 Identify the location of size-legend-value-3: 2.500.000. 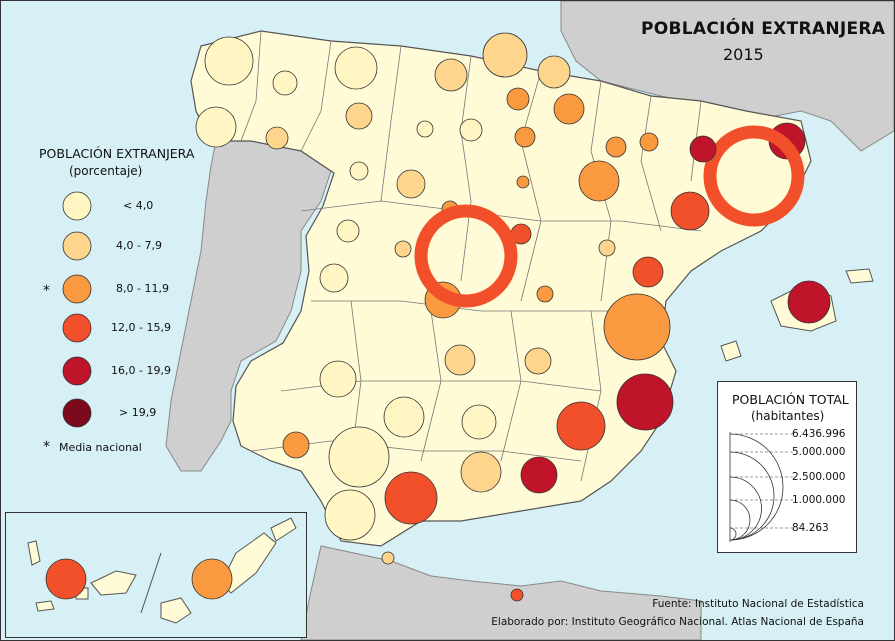
(819, 477).